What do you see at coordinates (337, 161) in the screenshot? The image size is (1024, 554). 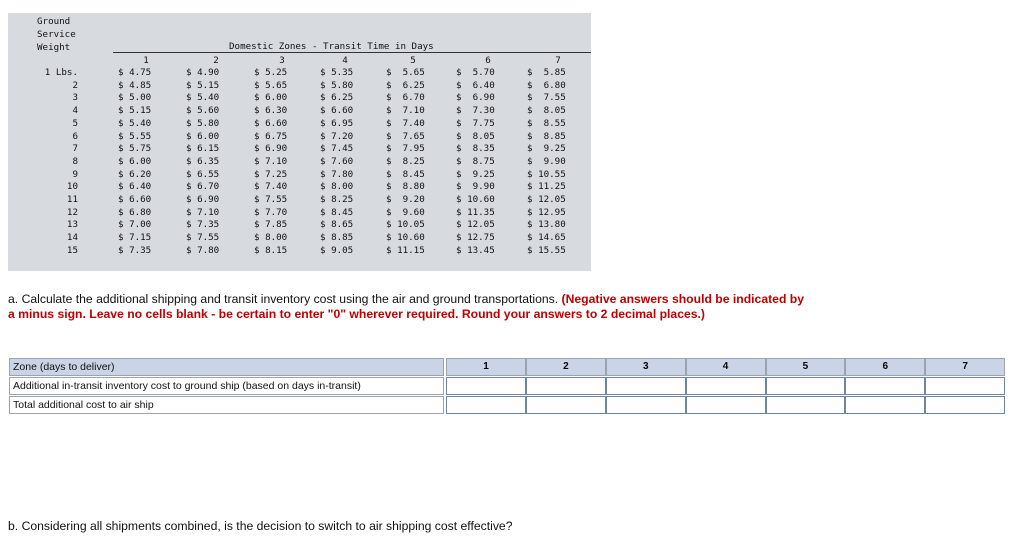 I see `rate-cell: $ 7.60` at bounding box center [337, 161].